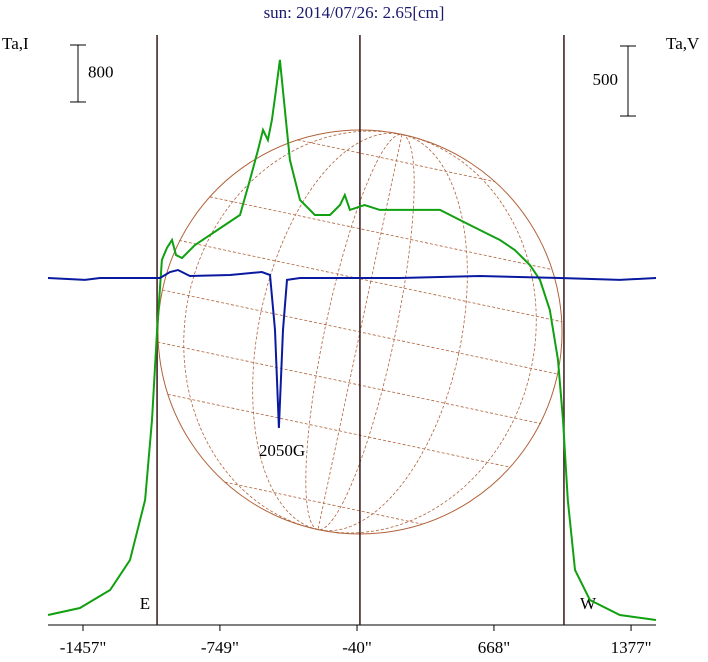  What do you see at coordinates (588, 603) in the screenshot?
I see `west-label: W` at bounding box center [588, 603].